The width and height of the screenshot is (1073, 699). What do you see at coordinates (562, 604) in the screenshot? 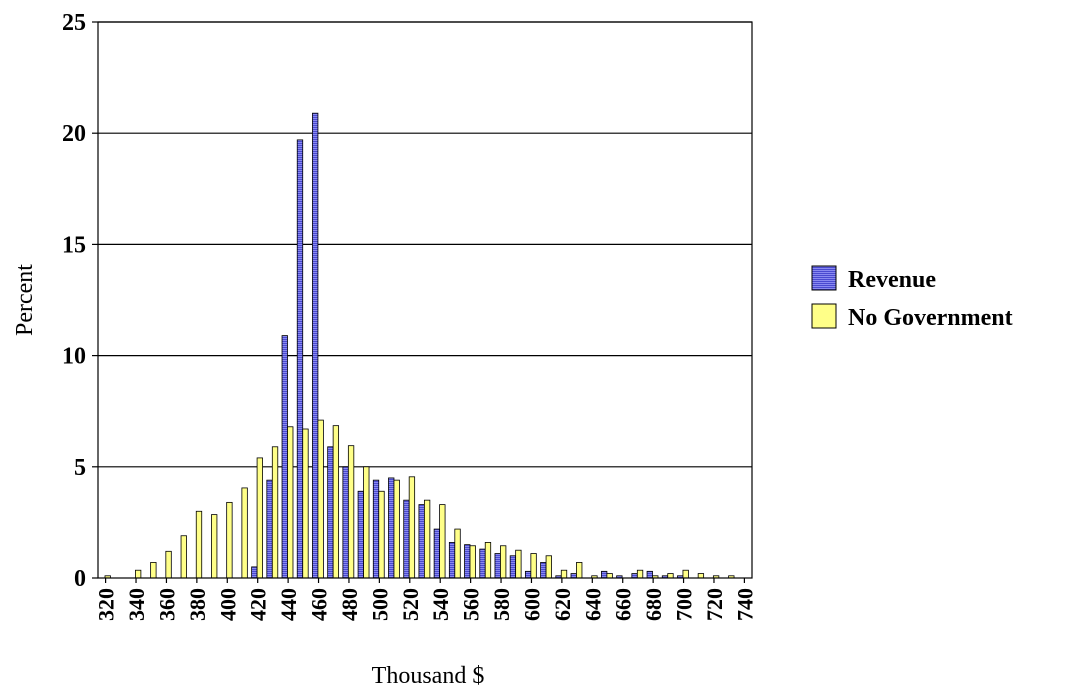
I see `x-tick-label: 620` at bounding box center [562, 604].